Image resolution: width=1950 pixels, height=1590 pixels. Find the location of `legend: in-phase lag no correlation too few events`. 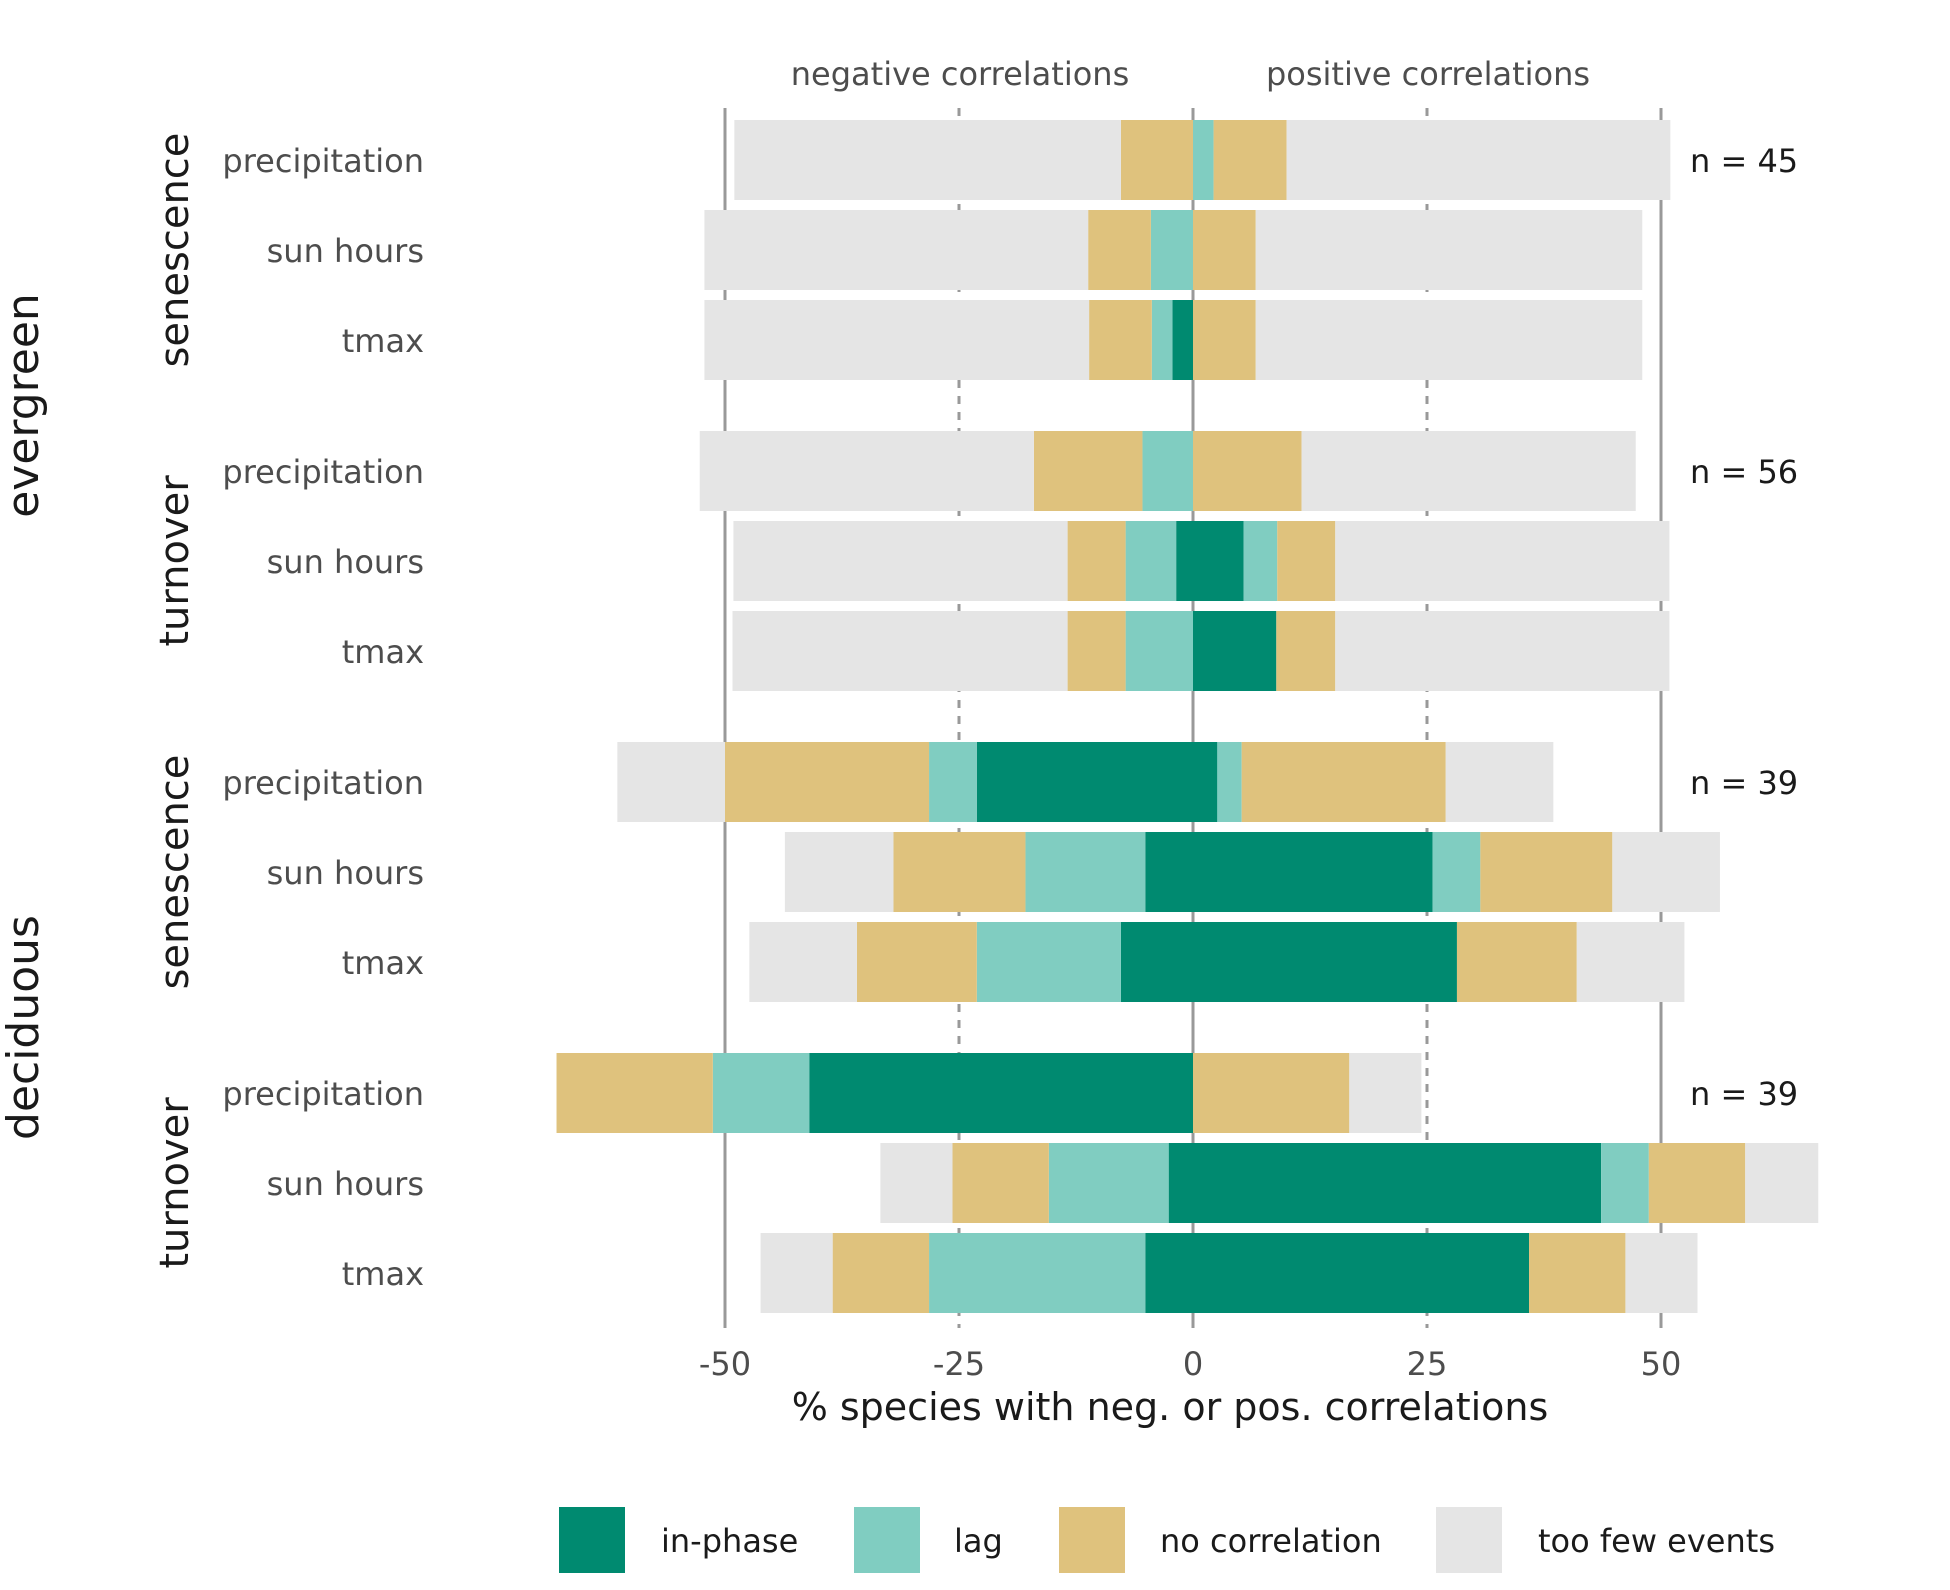

legend: in-phase lag no correlation too few events is located at coordinates (1166, 1540).